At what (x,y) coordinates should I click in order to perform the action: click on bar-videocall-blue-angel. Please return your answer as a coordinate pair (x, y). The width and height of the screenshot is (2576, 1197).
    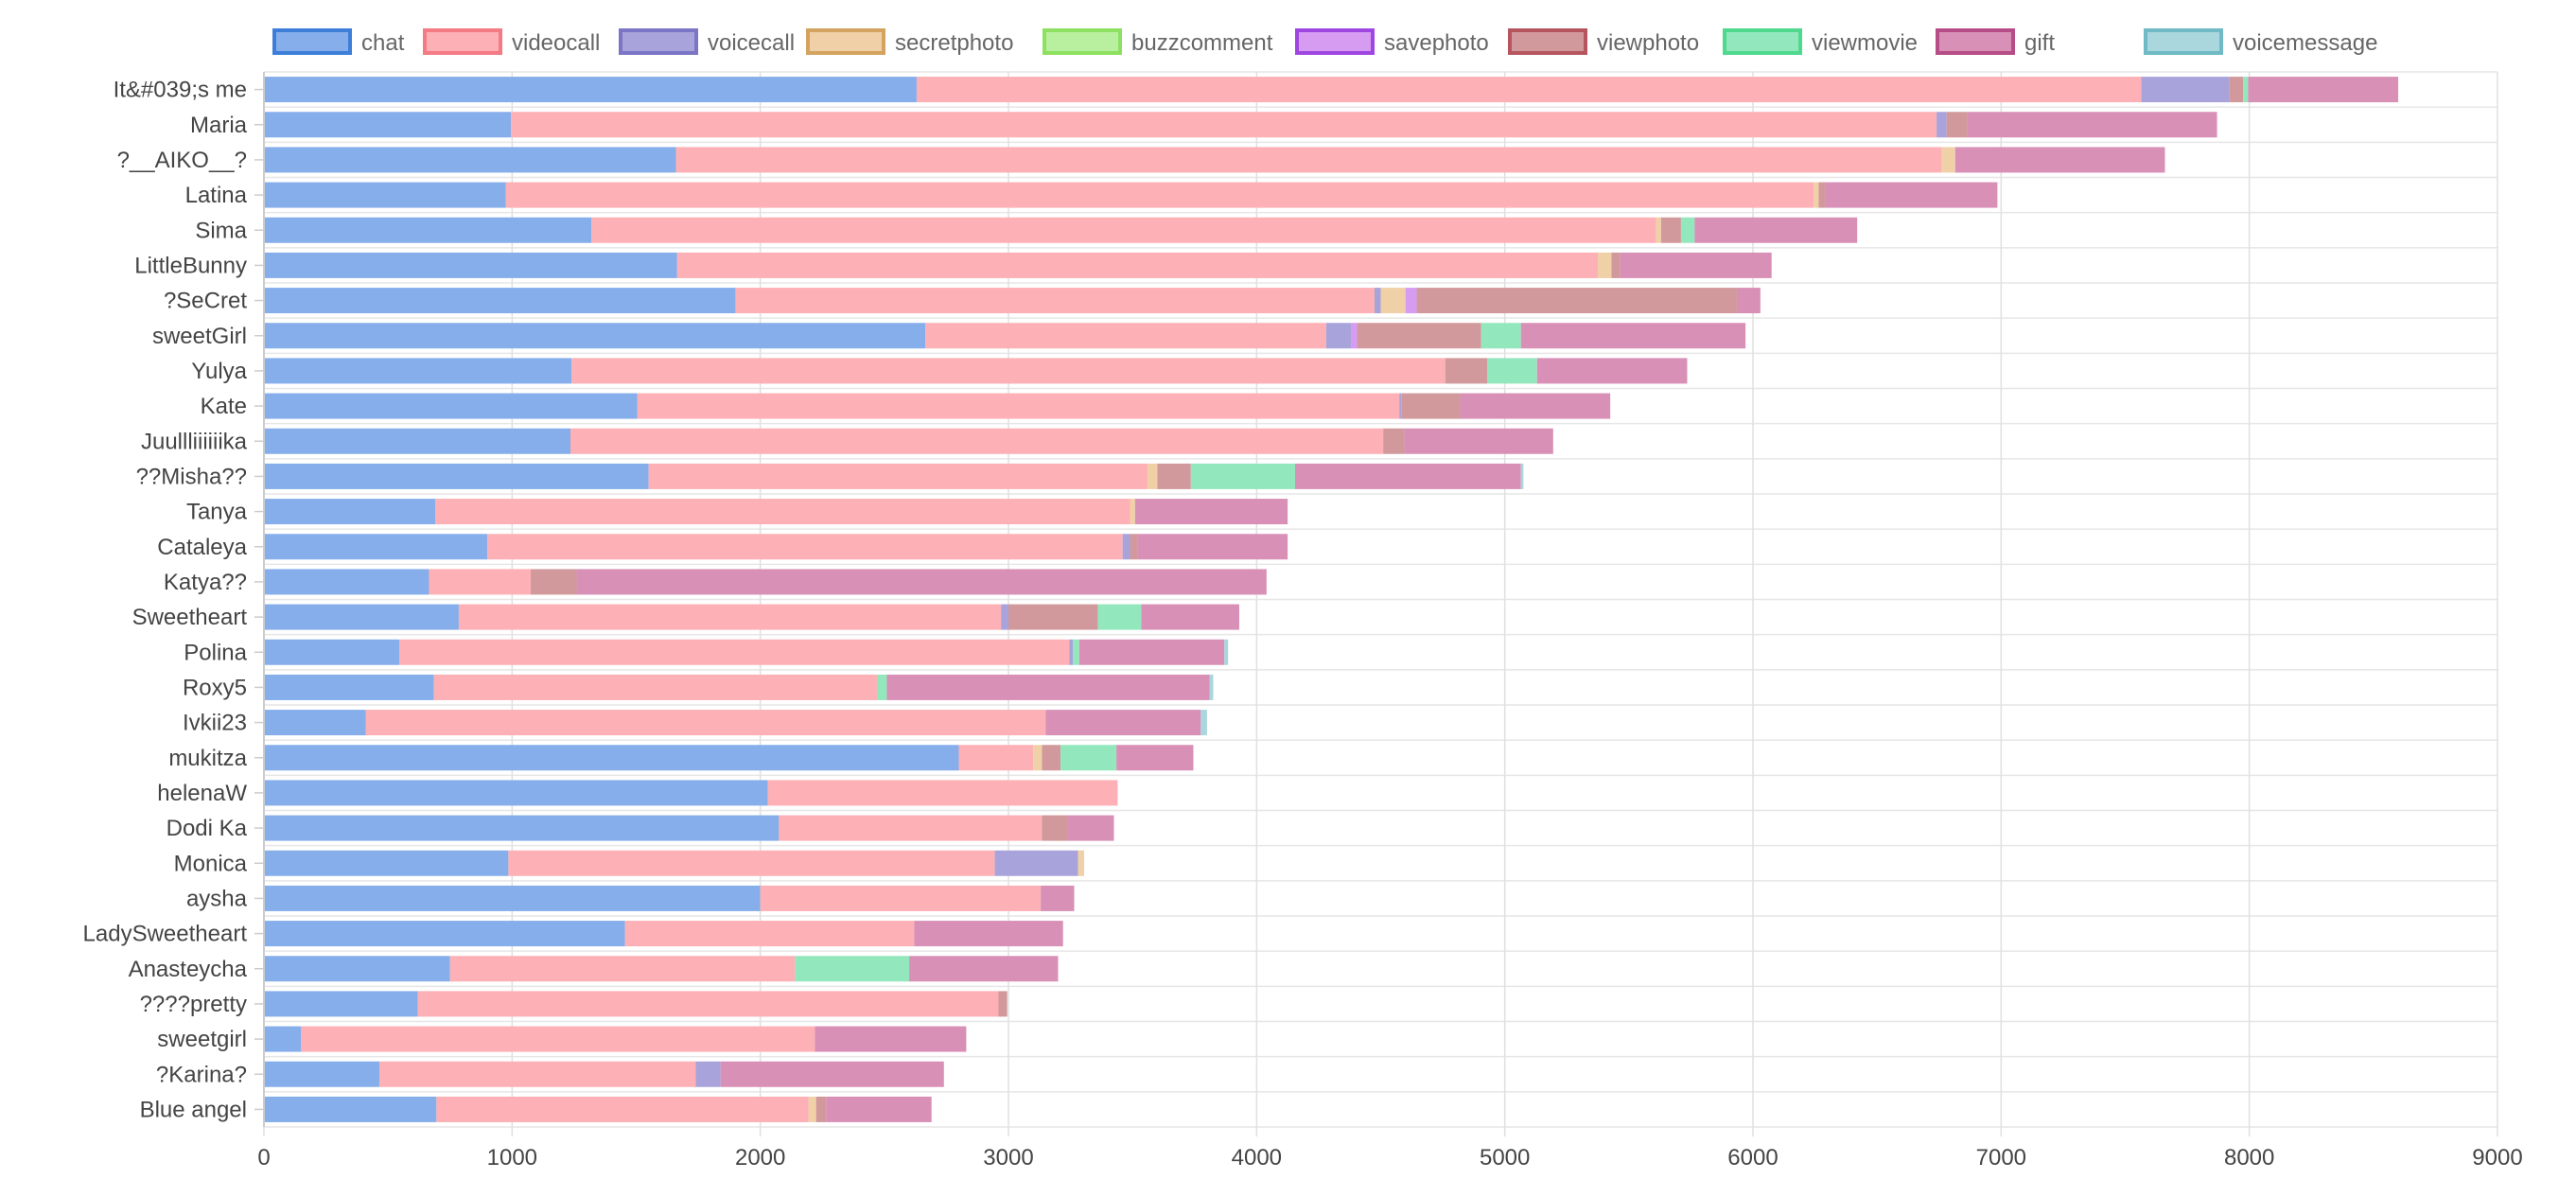
    Looking at the image, I should click on (622, 1109).